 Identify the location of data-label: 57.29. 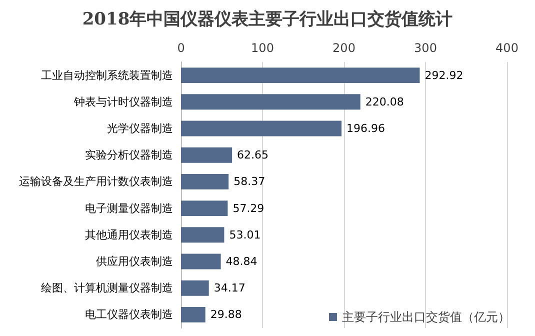
(248, 208).